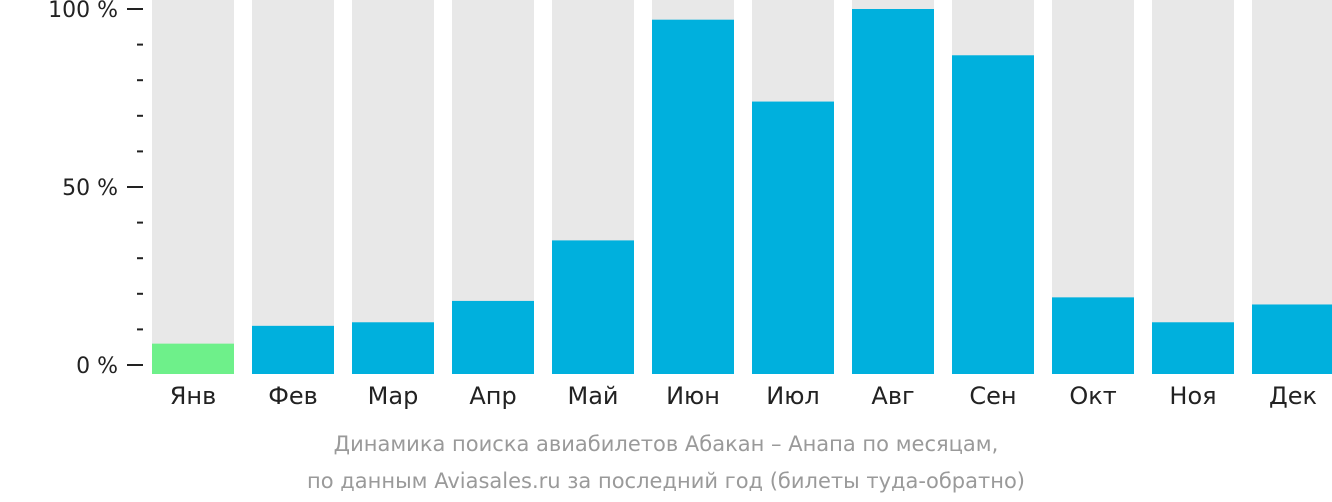  I want to click on x-tick-label: Апр, so click(492, 396).